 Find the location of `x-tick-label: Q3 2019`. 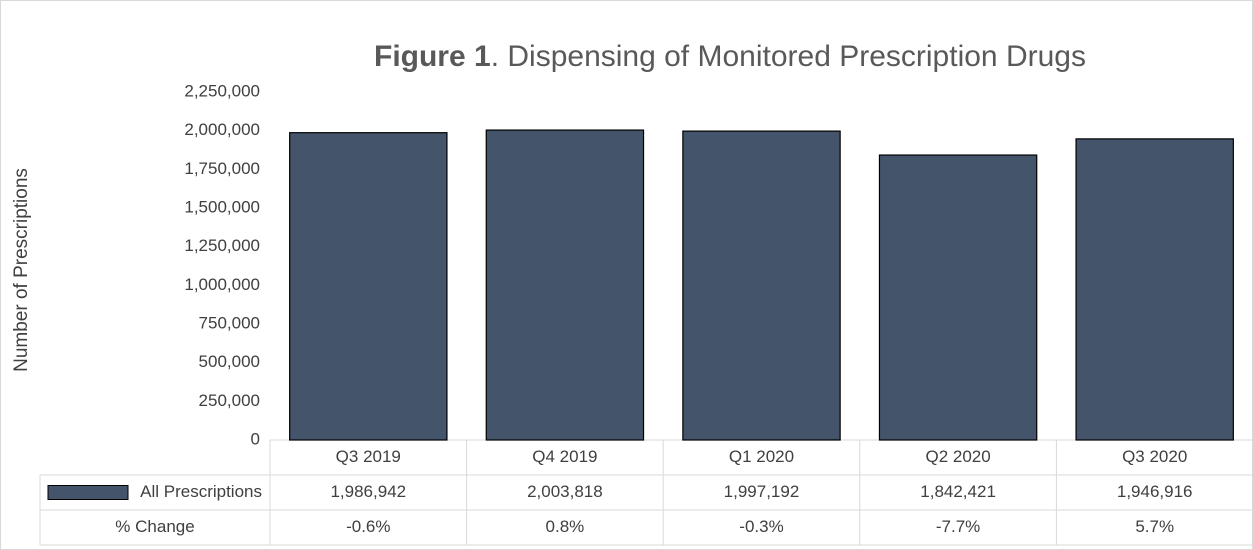

x-tick-label: Q3 2019 is located at coordinates (368, 456).